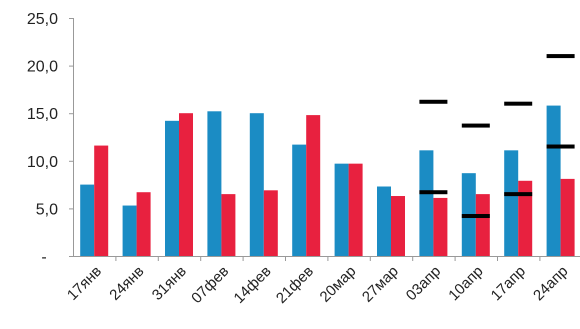 The height and width of the screenshot is (329, 580). I want to click on x-tick-label: 17апр, so click(508, 283).